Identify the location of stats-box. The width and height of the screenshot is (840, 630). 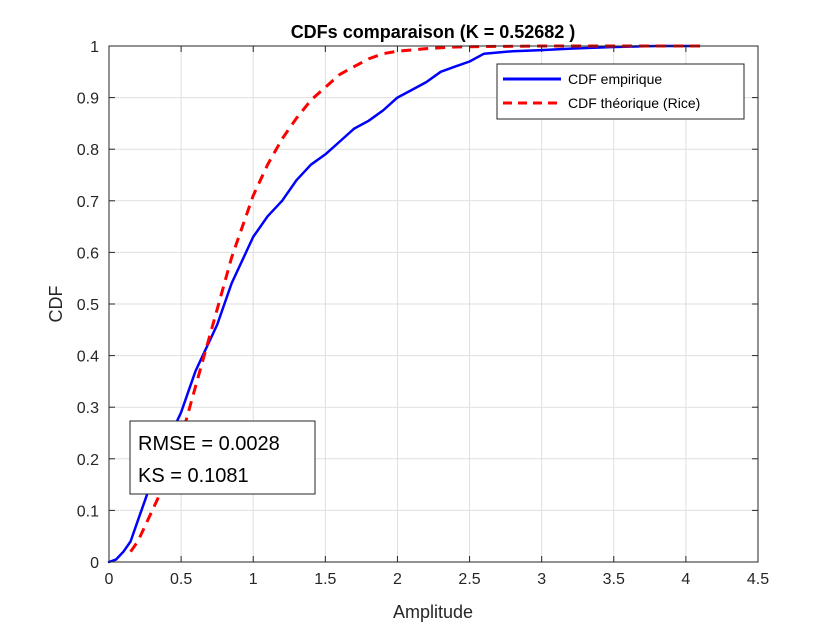
(222, 457).